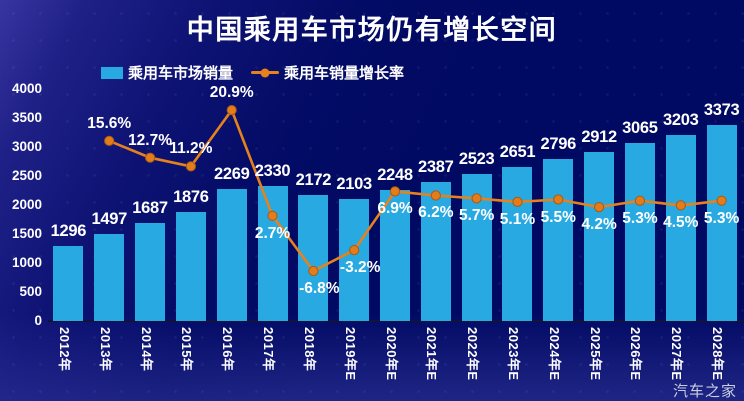 The width and height of the screenshot is (744, 401). Describe the element at coordinates (26, 88) in the screenshot. I see `y-axis-tick-label: 4000` at that location.